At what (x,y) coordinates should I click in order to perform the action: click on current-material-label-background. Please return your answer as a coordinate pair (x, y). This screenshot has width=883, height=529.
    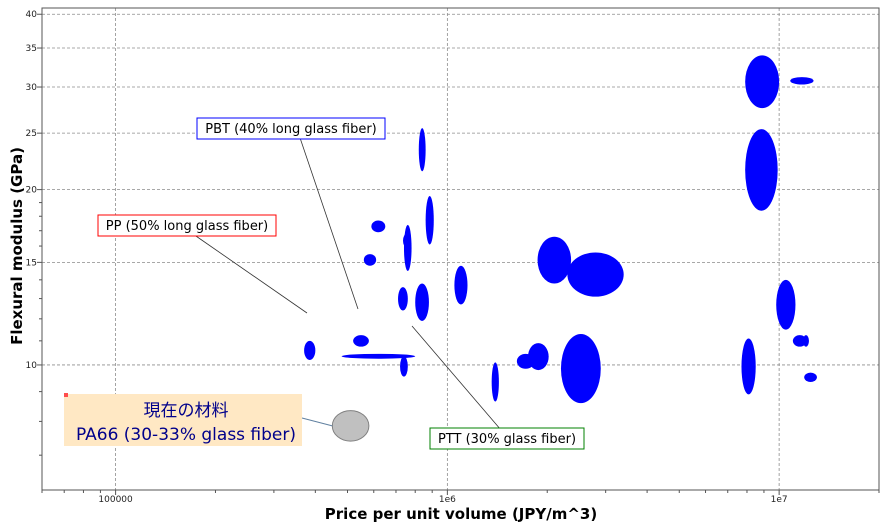
    Looking at the image, I should click on (183, 420).